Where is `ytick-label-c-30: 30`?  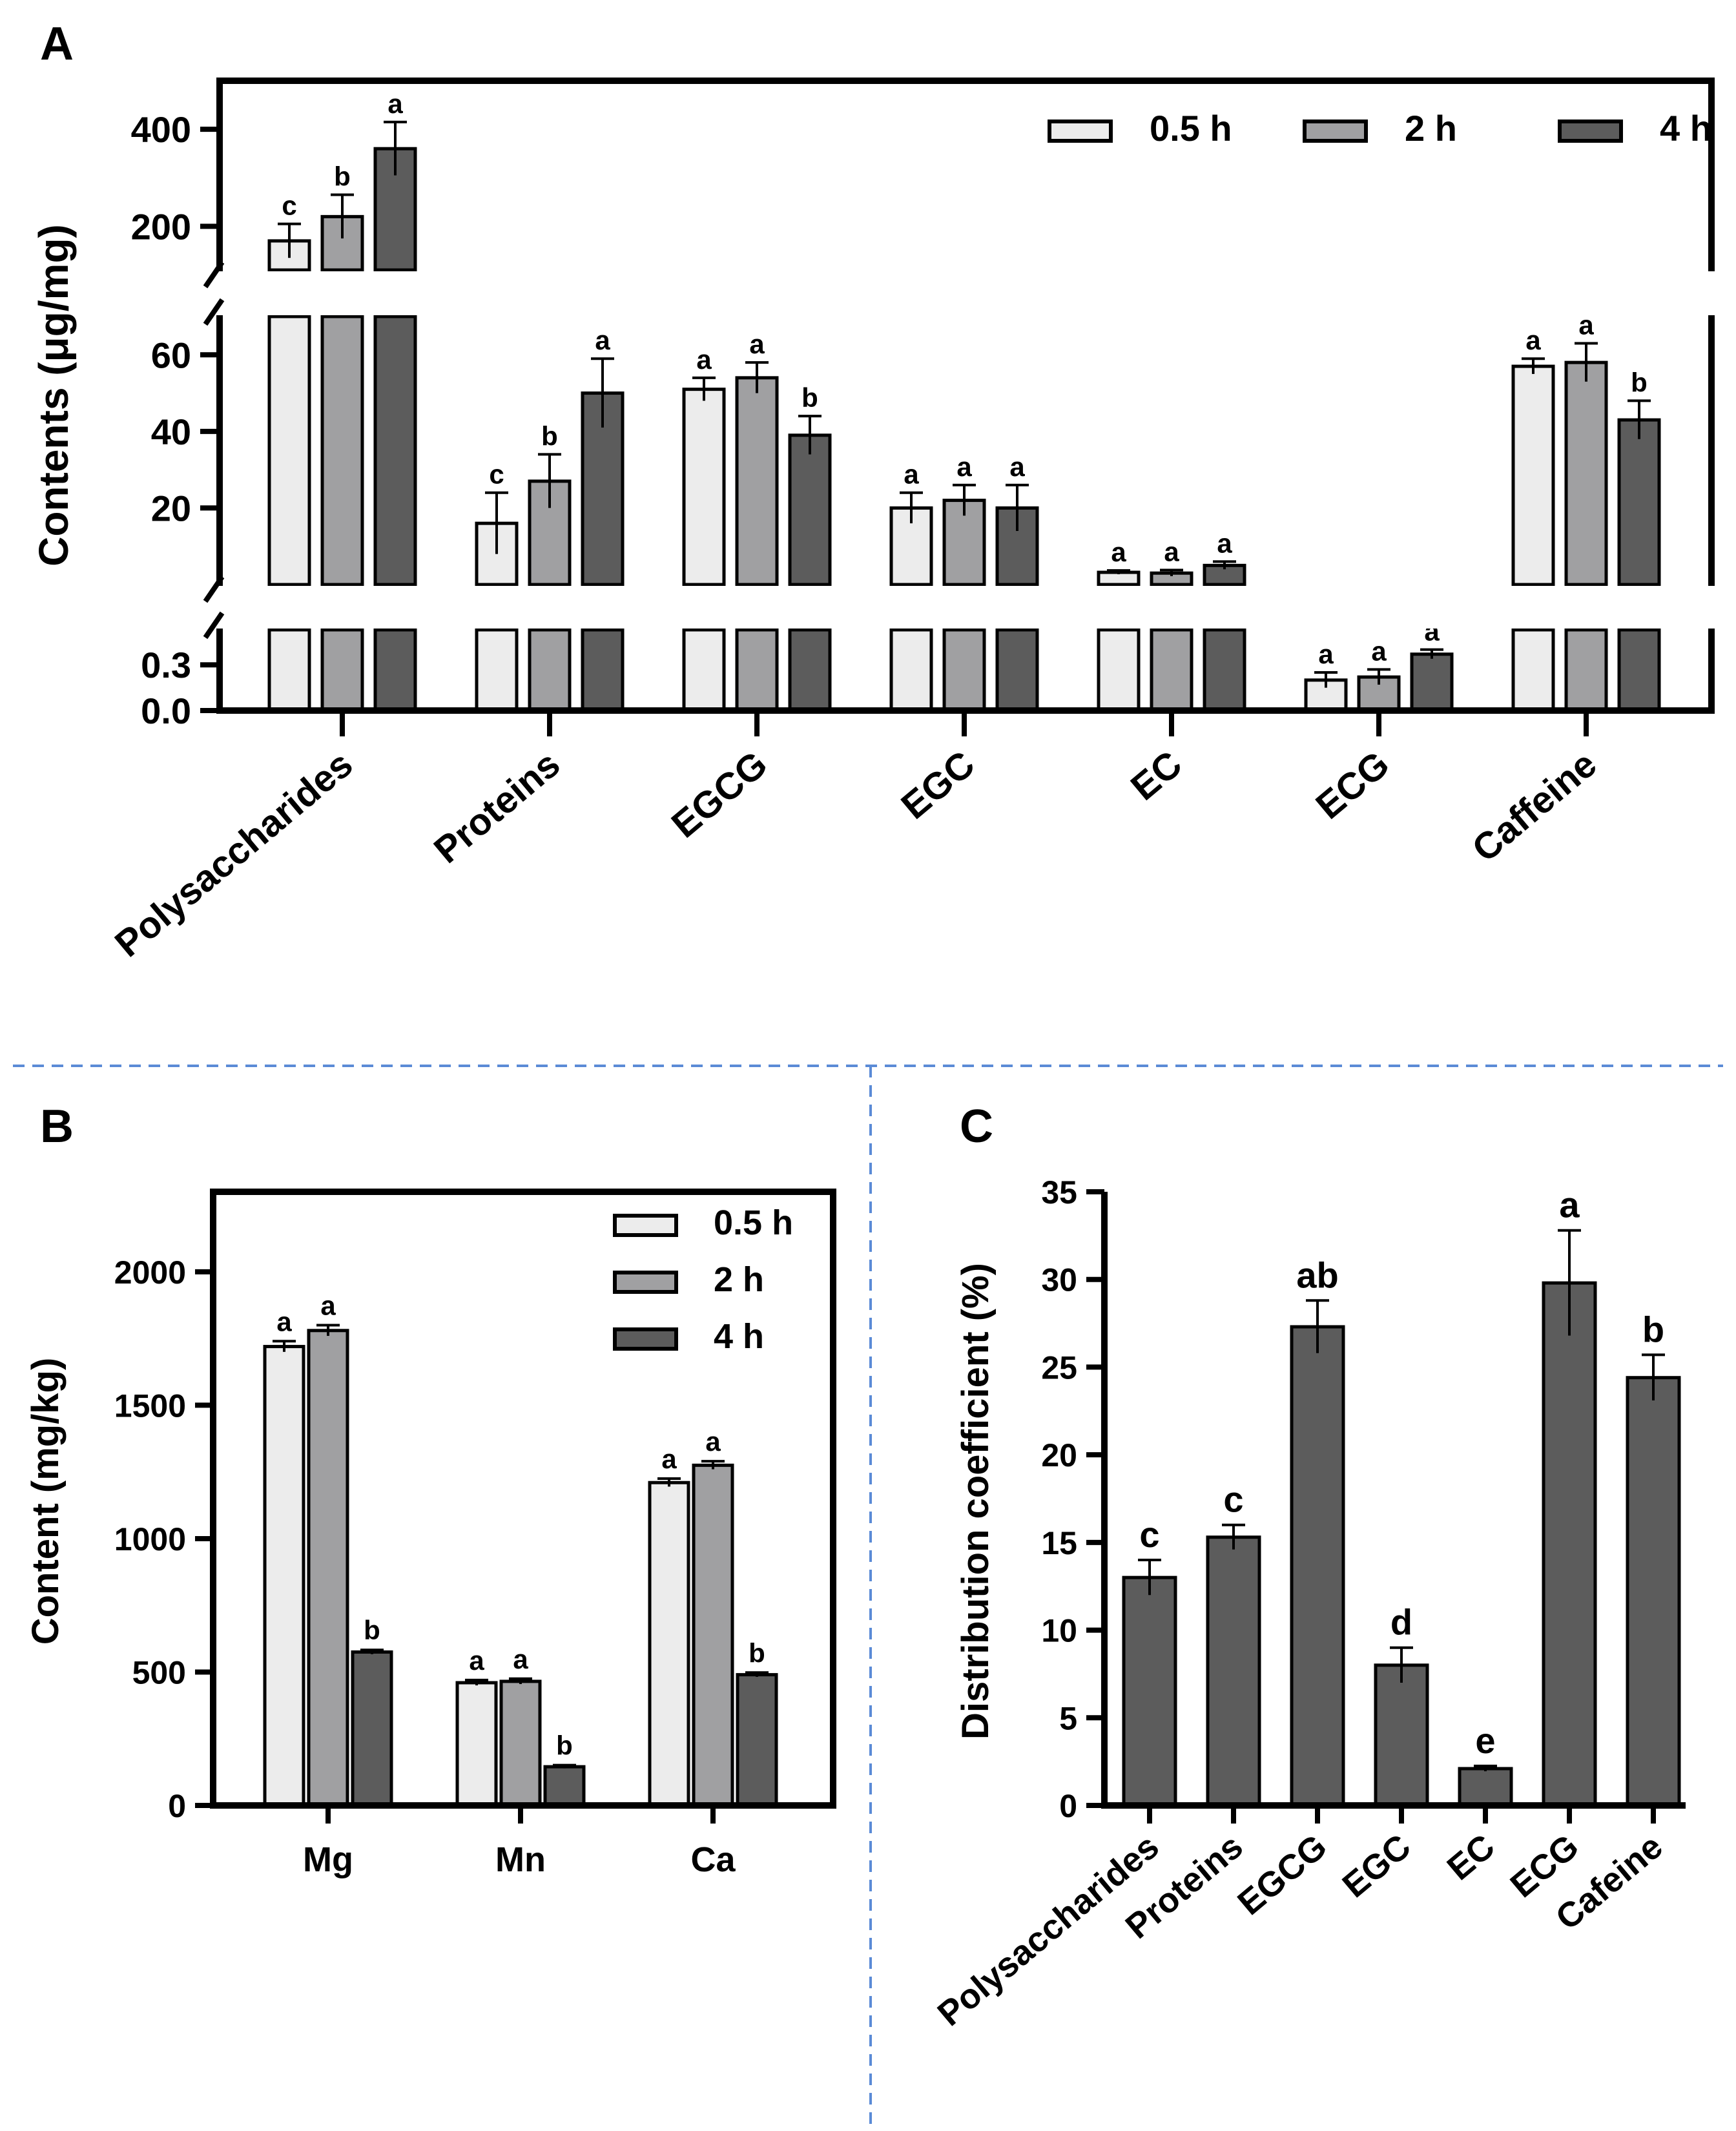
ytick-label-c-30: 30 is located at coordinates (1059, 1280).